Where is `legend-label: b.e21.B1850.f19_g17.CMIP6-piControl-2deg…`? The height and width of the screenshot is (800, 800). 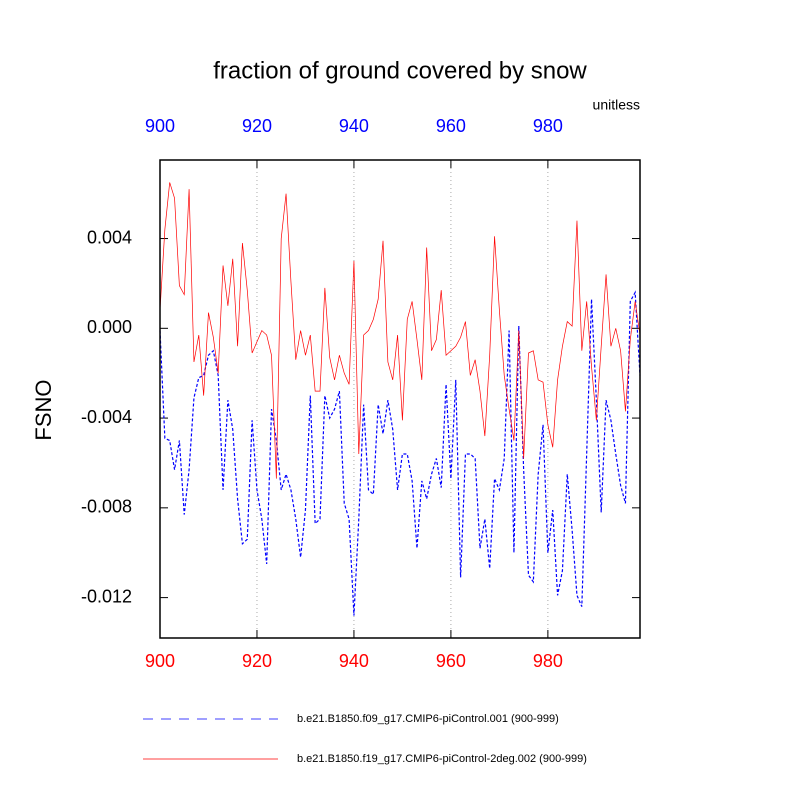
legend-label: b.e21.B1850.f19_g17.CMIP6-piControl-2deg… is located at coordinates (442, 759).